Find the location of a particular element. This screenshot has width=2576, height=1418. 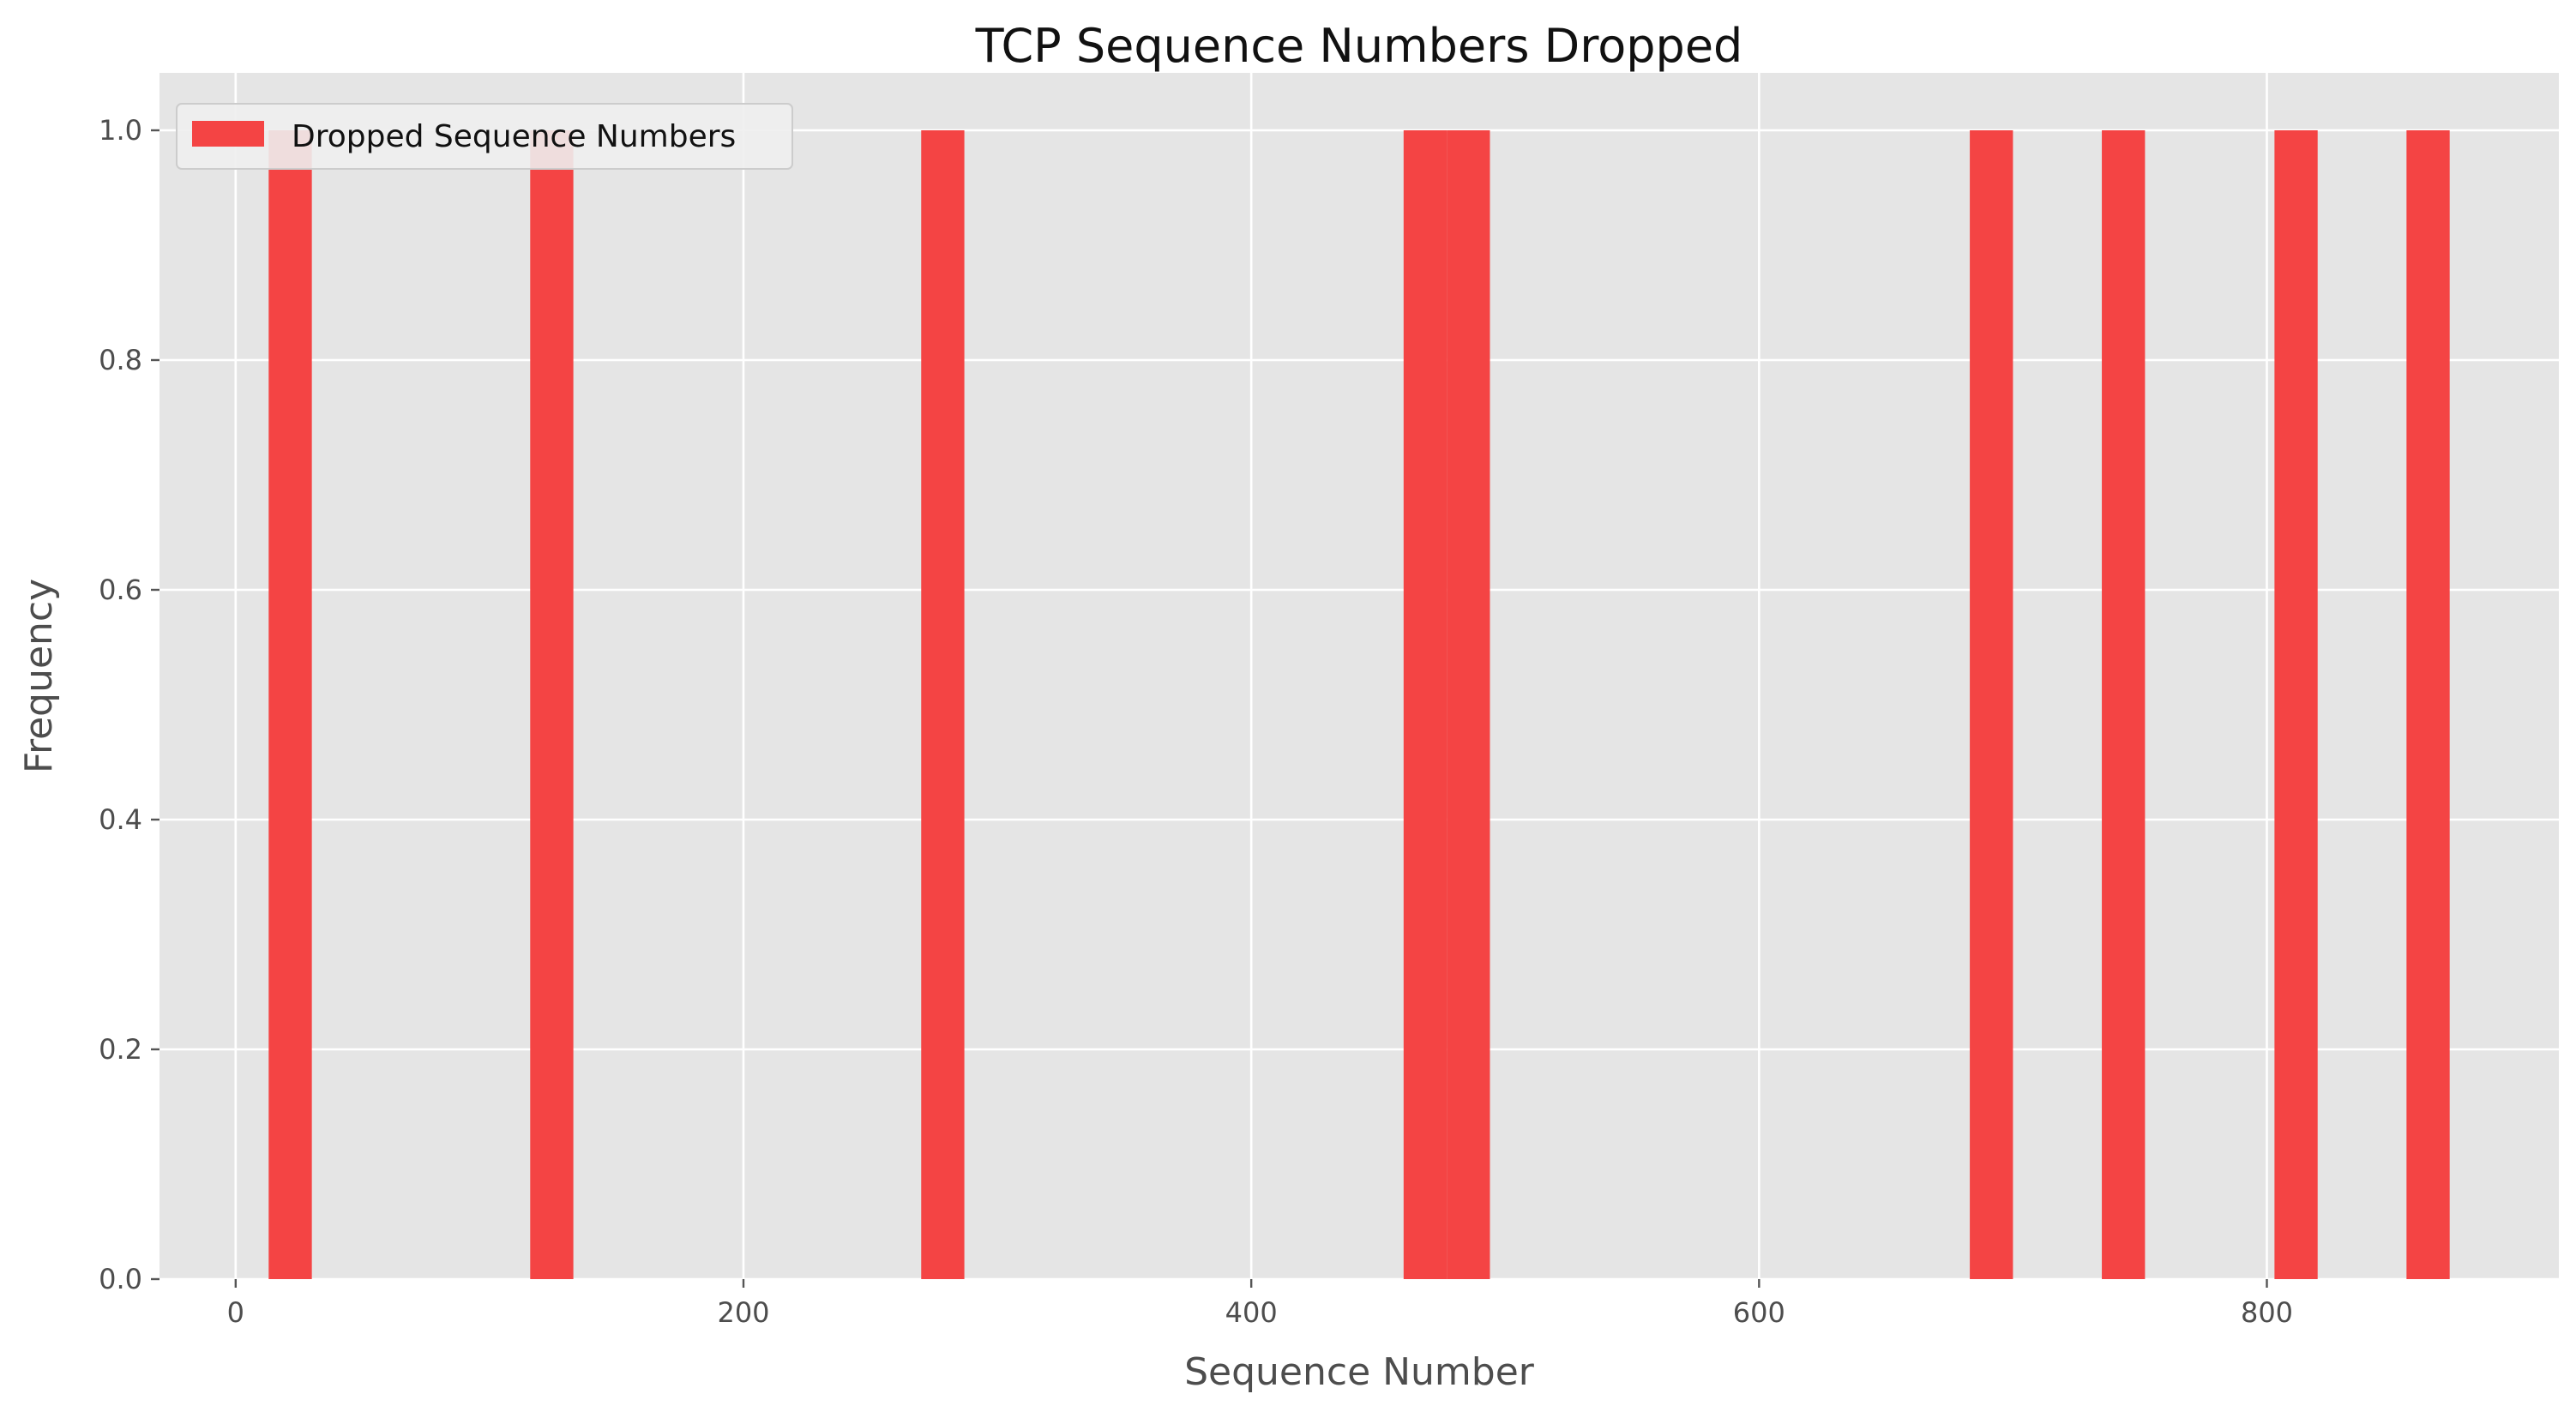

legend-box is located at coordinates (484, 136).